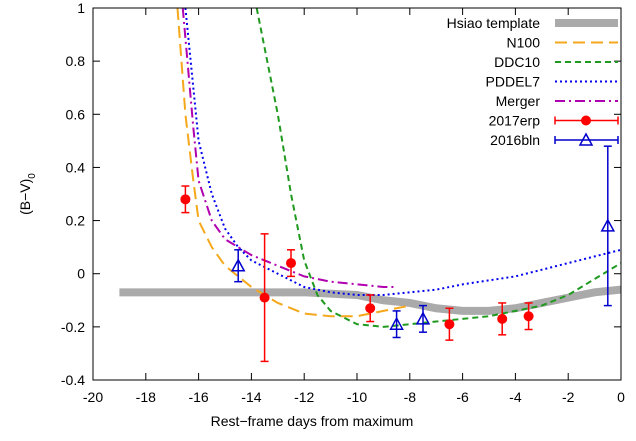  Describe the element at coordinates (357, 397) in the screenshot. I see `x-tick-label: -10` at that location.